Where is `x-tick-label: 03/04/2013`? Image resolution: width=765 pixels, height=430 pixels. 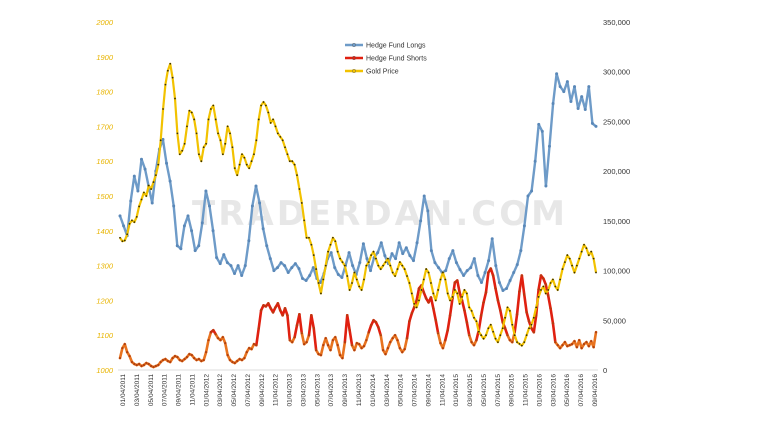 x-tick-label: 03/04/2013 is located at coordinates (303, 390).